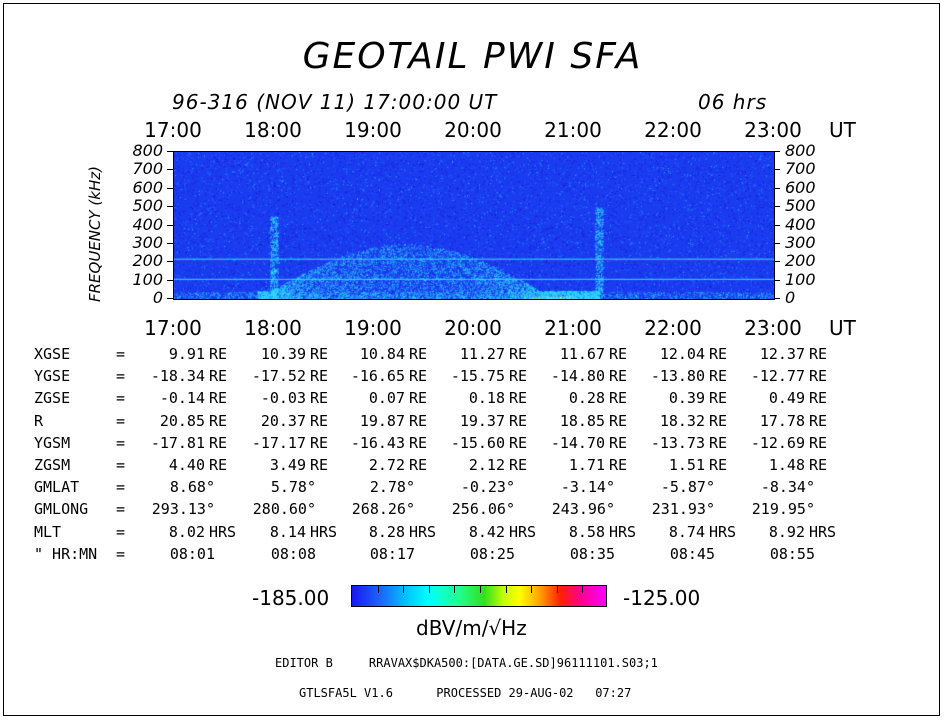 The height and width of the screenshot is (720, 945). Describe the element at coordinates (39, 420) in the screenshot. I see `orbit-row-label: R` at that location.